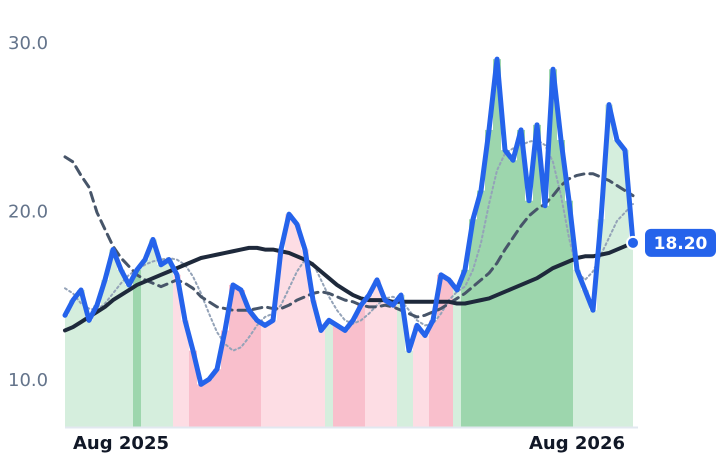 Image resolution: width=718 pixels, height=464 pixels. What do you see at coordinates (28, 43) in the screenshot?
I see `y-tick-label: 30.0` at bounding box center [28, 43].